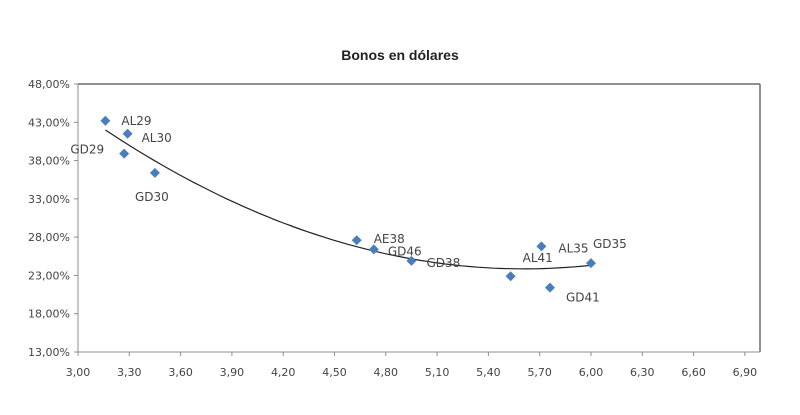 The image size is (800, 415). What do you see at coordinates (87, 150) in the screenshot?
I see `point-label: GD29` at bounding box center [87, 150].